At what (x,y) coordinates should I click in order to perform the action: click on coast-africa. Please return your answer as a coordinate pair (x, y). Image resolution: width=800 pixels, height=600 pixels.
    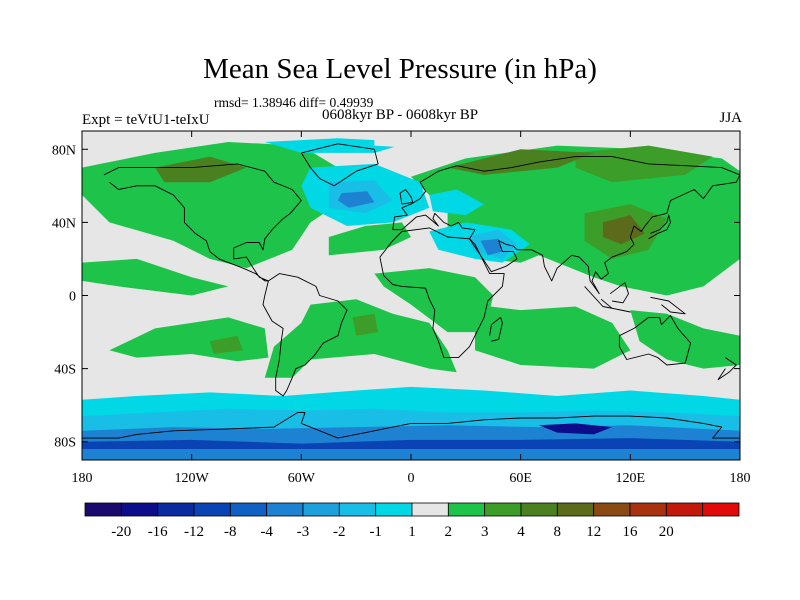
    Looking at the image, I should click on (442, 293).